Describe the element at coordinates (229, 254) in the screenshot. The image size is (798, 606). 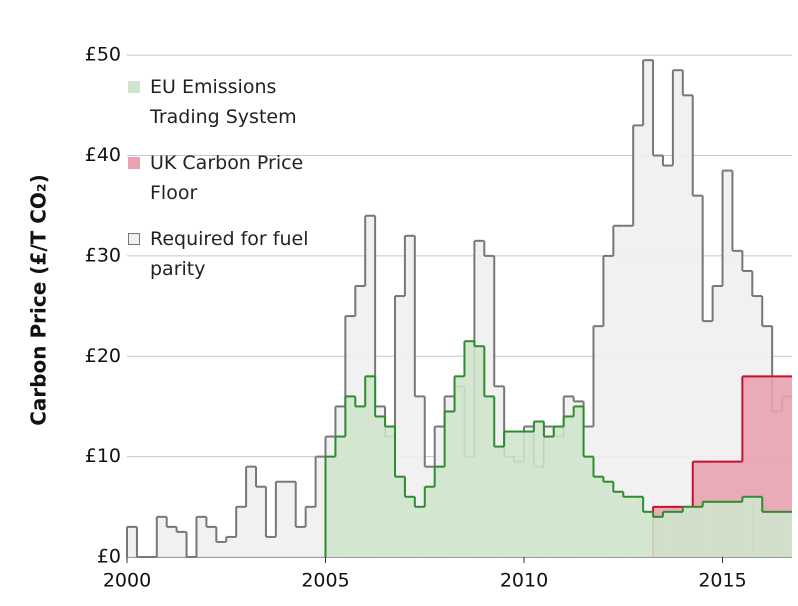
I see `legend-label: Required for fuel parity` at that location.